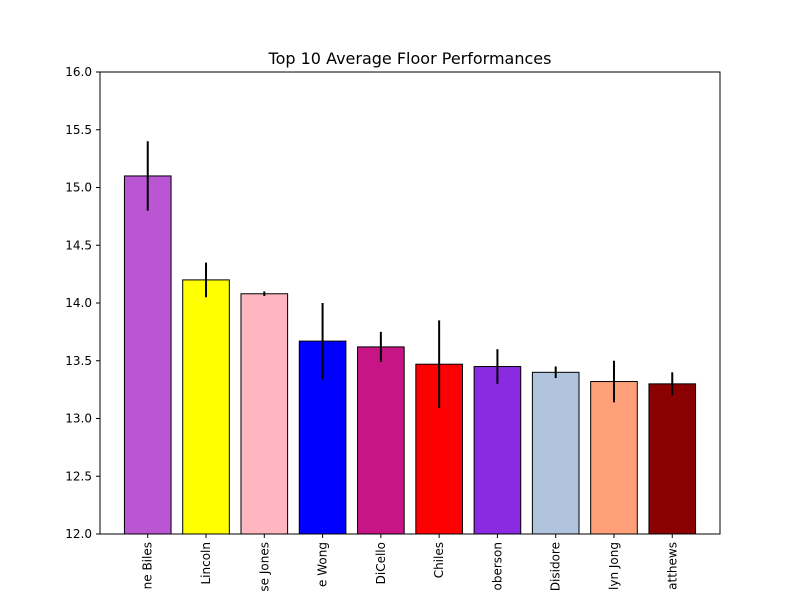 The height and width of the screenshot is (605, 800). What do you see at coordinates (78, 361) in the screenshot?
I see `y-tick-label-3: 13.5` at bounding box center [78, 361].